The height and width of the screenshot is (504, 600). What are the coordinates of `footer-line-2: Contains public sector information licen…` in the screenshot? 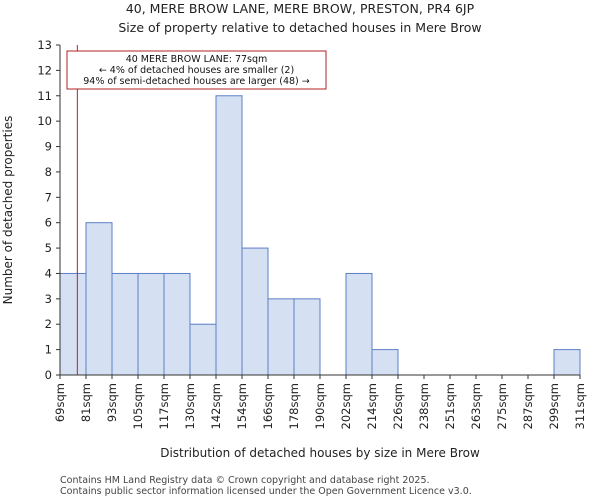 It's located at (266, 491).